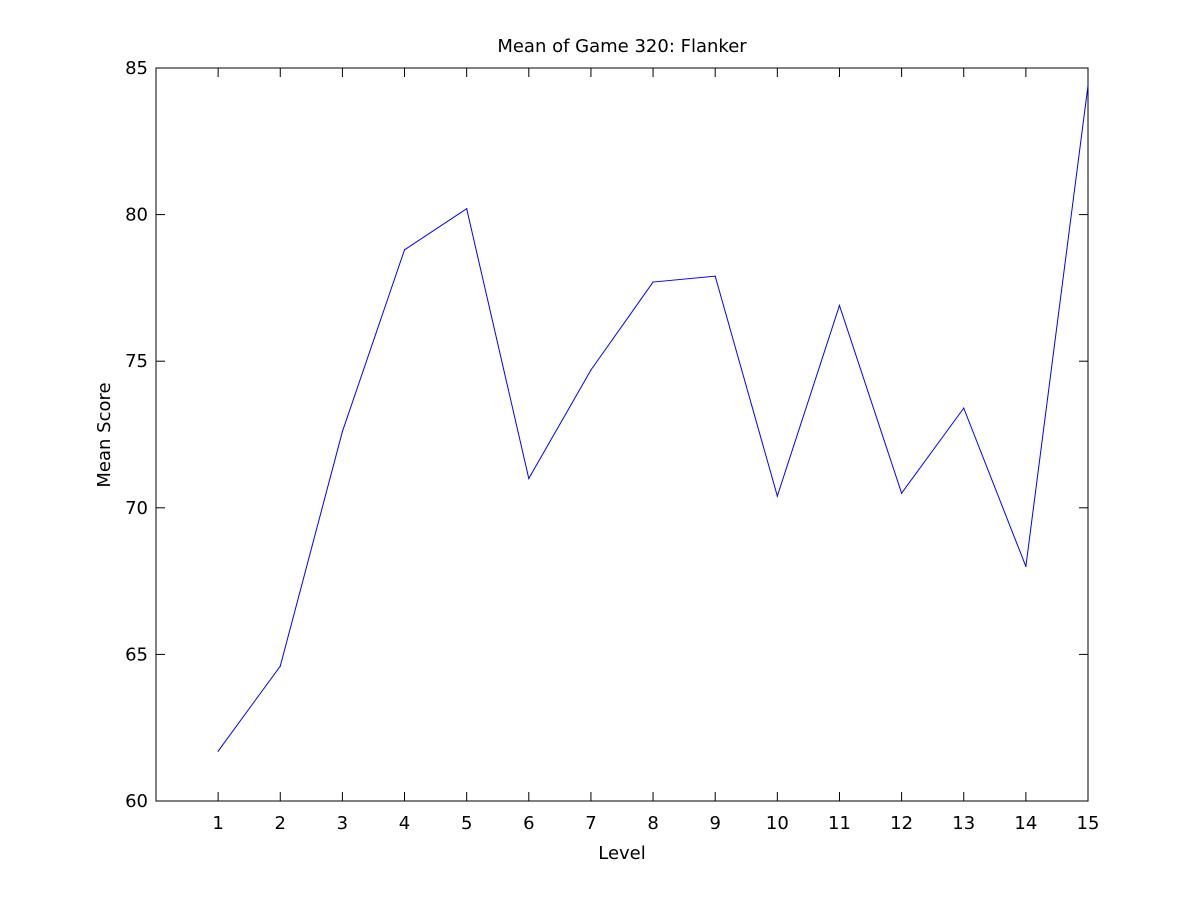 This screenshot has height=901, width=1201. I want to click on x-tick-label: 14, so click(1025, 823).